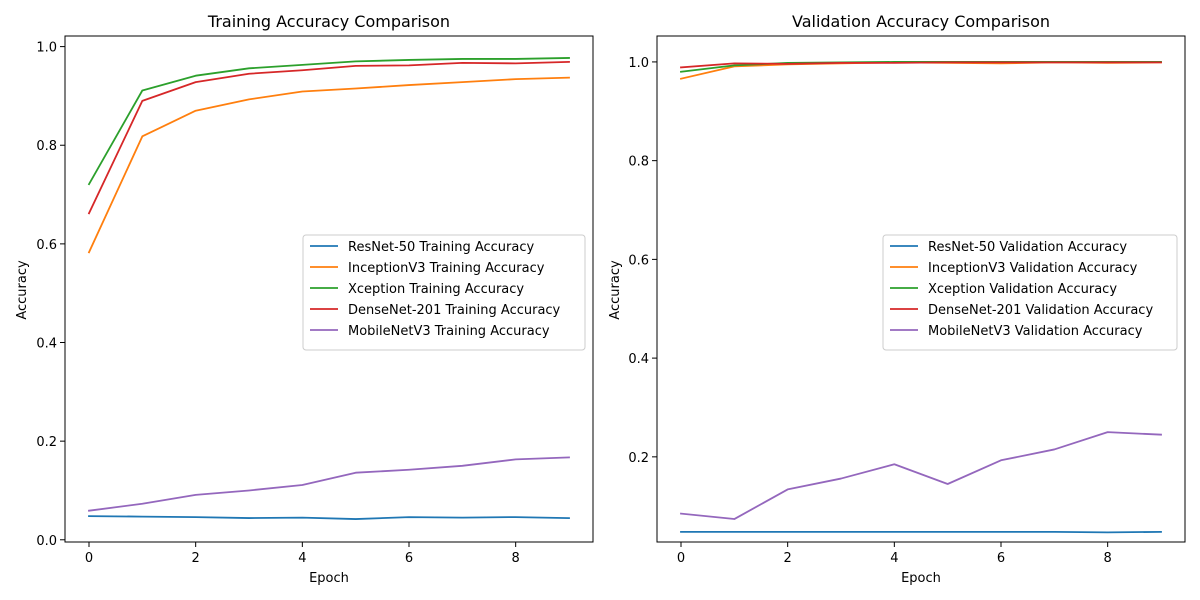 The width and height of the screenshot is (1200, 600). Describe the element at coordinates (1040, 310) in the screenshot. I see `legend-label: DenseNet-201 Validation Accuracy` at that location.